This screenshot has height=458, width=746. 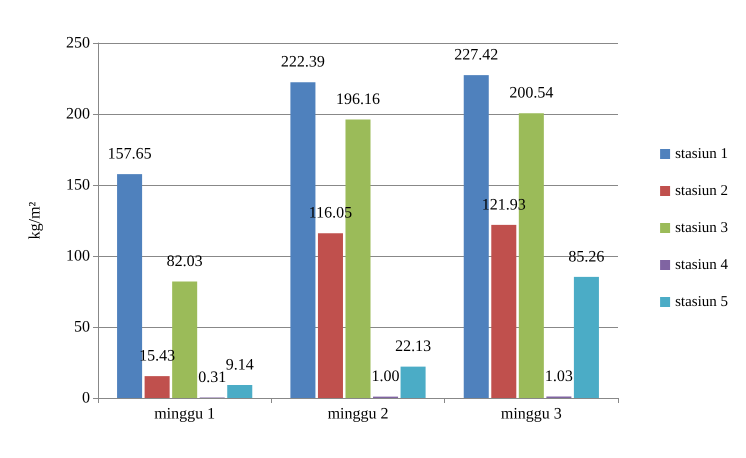 I want to click on y-tick-label: 0, so click(x=86, y=398).